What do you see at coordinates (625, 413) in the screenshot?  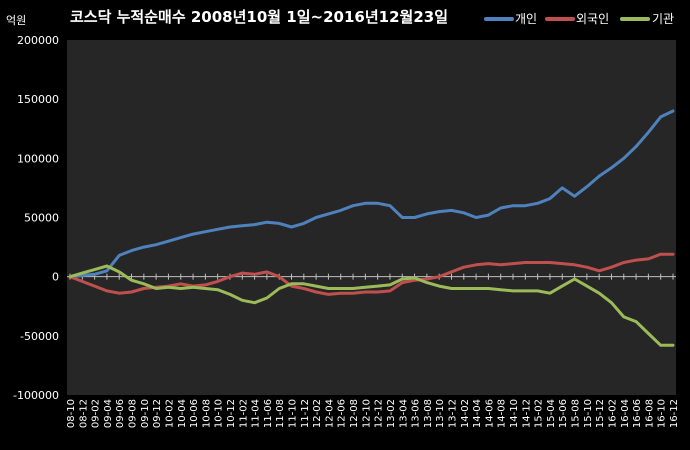 I see `x-tick-label: 16-04` at bounding box center [625, 413].